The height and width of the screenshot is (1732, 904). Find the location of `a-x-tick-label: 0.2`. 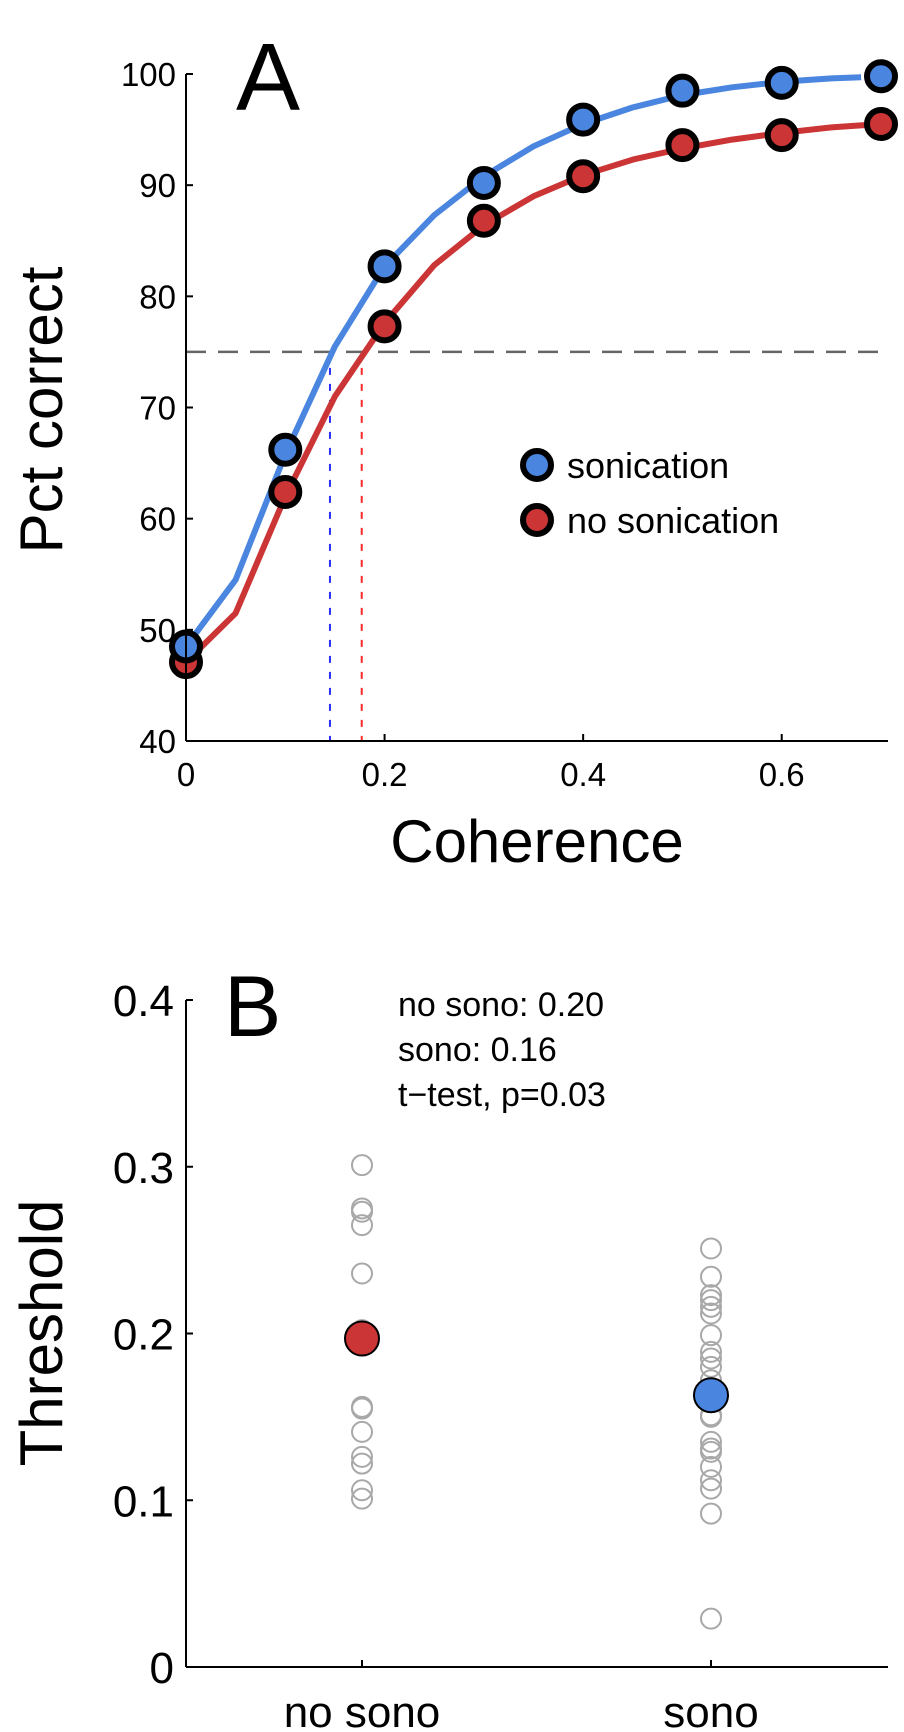

a-x-tick-label: 0.2 is located at coordinates (385, 774).